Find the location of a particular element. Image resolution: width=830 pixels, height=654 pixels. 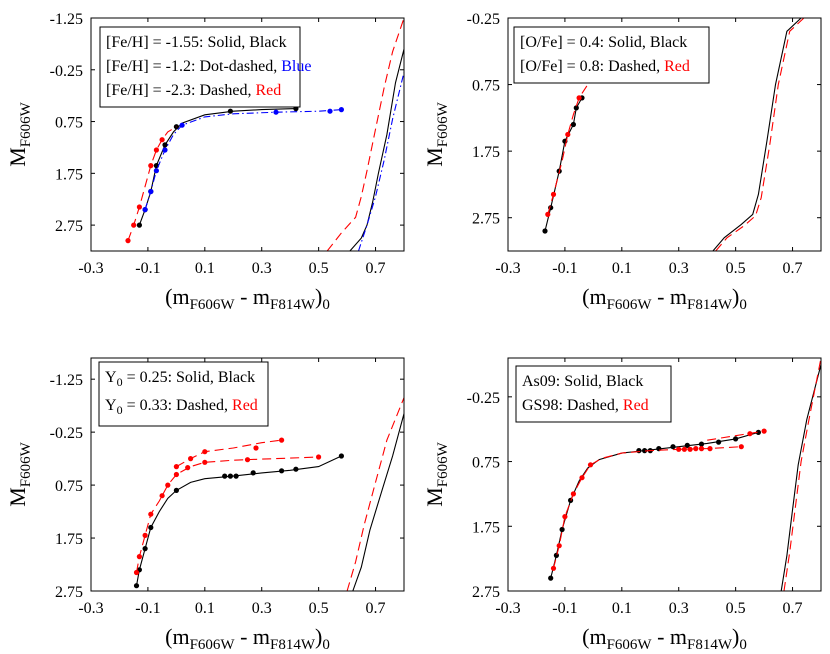

legend-entry: As09: Solid, Black is located at coordinates (582, 381).